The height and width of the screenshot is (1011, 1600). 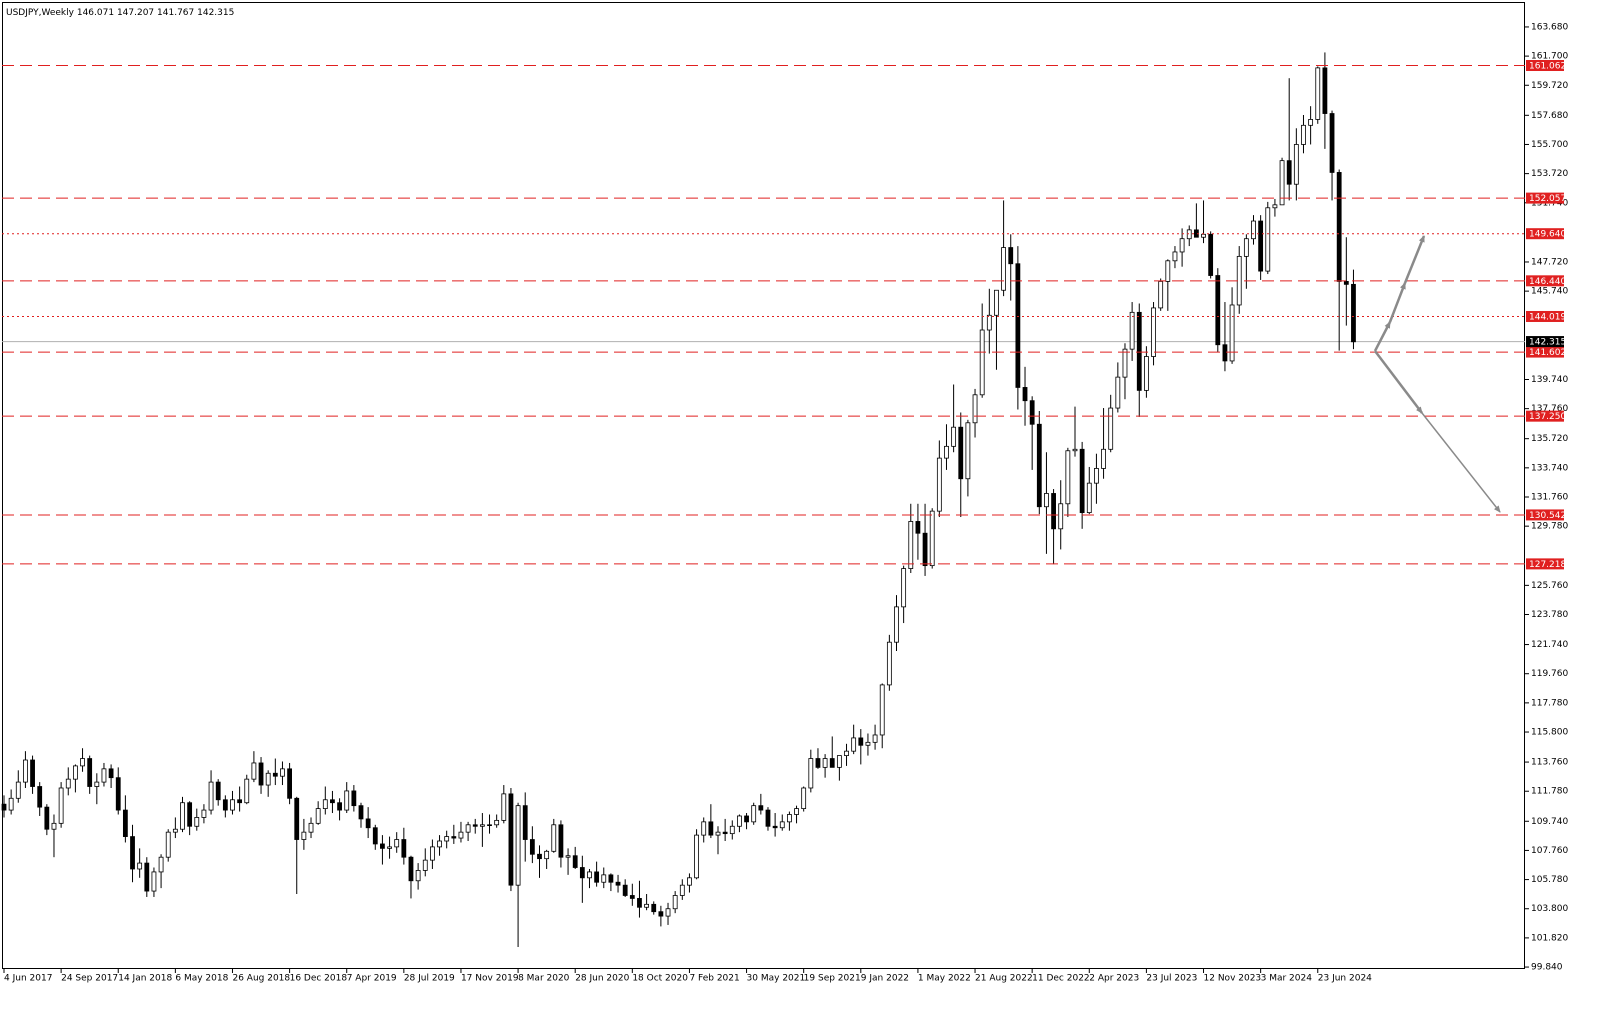 What do you see at coordinates (602, 979) in the screenshot?
I see `x-tick-label: 28 Jun 2020` at bounding box center [602, 979].